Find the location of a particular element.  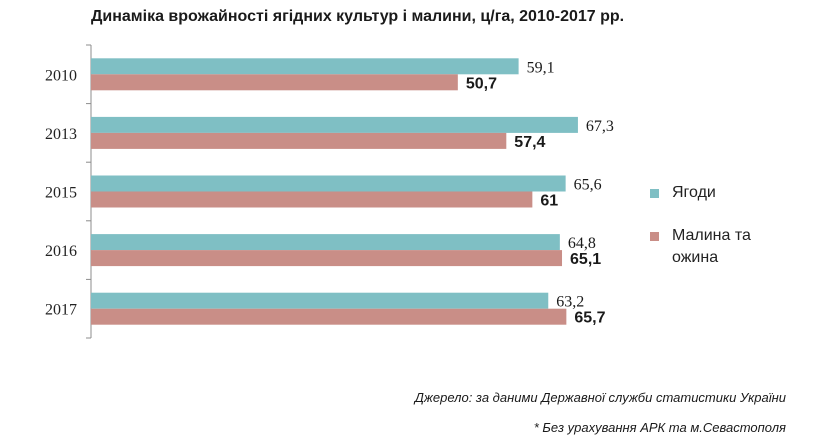

bar-berries-2016 is located at coordinates (325, 242).